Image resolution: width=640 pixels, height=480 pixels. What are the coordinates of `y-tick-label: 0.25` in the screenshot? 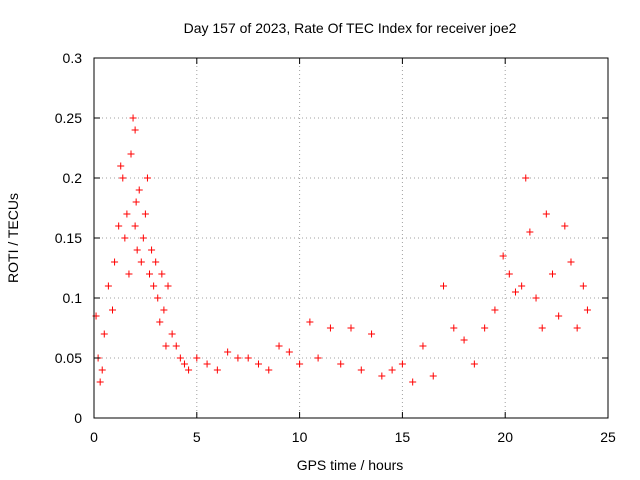 It's located at (68, 118).